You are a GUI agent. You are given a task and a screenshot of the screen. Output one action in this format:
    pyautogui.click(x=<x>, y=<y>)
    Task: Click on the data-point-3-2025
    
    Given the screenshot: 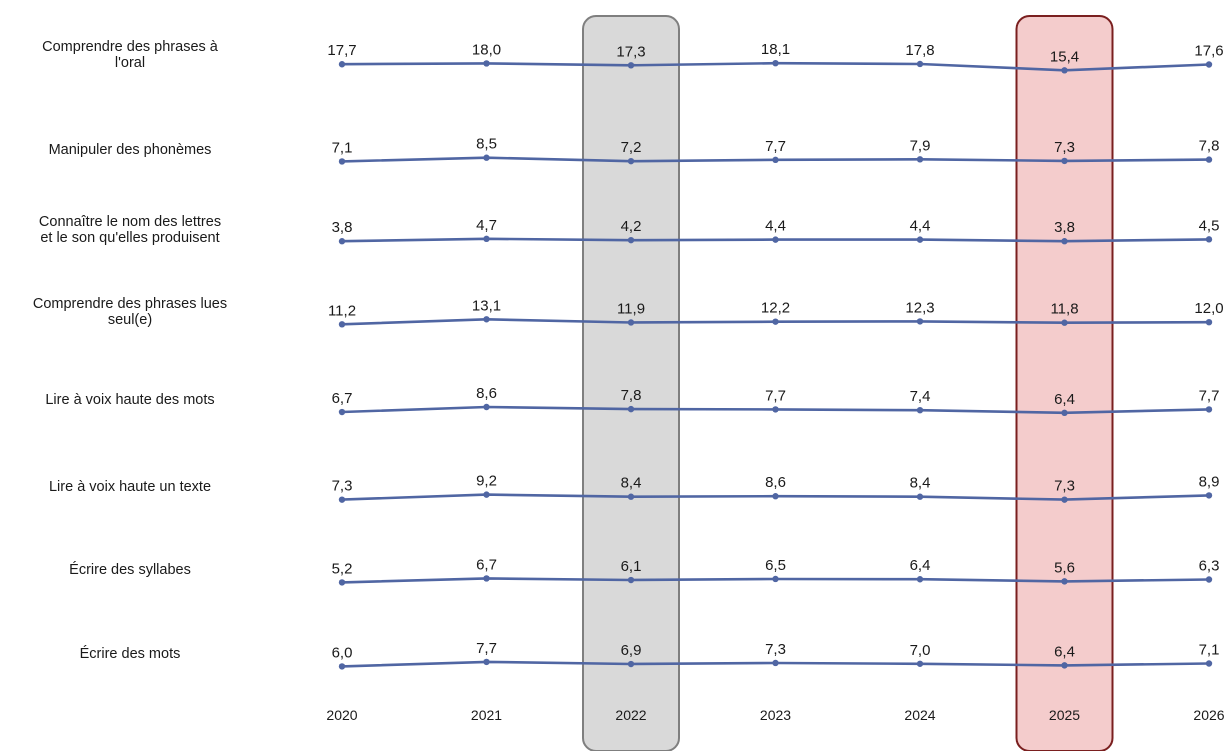 What is the action you would take?
    pyautogui.click(x=1064, y=241)
    